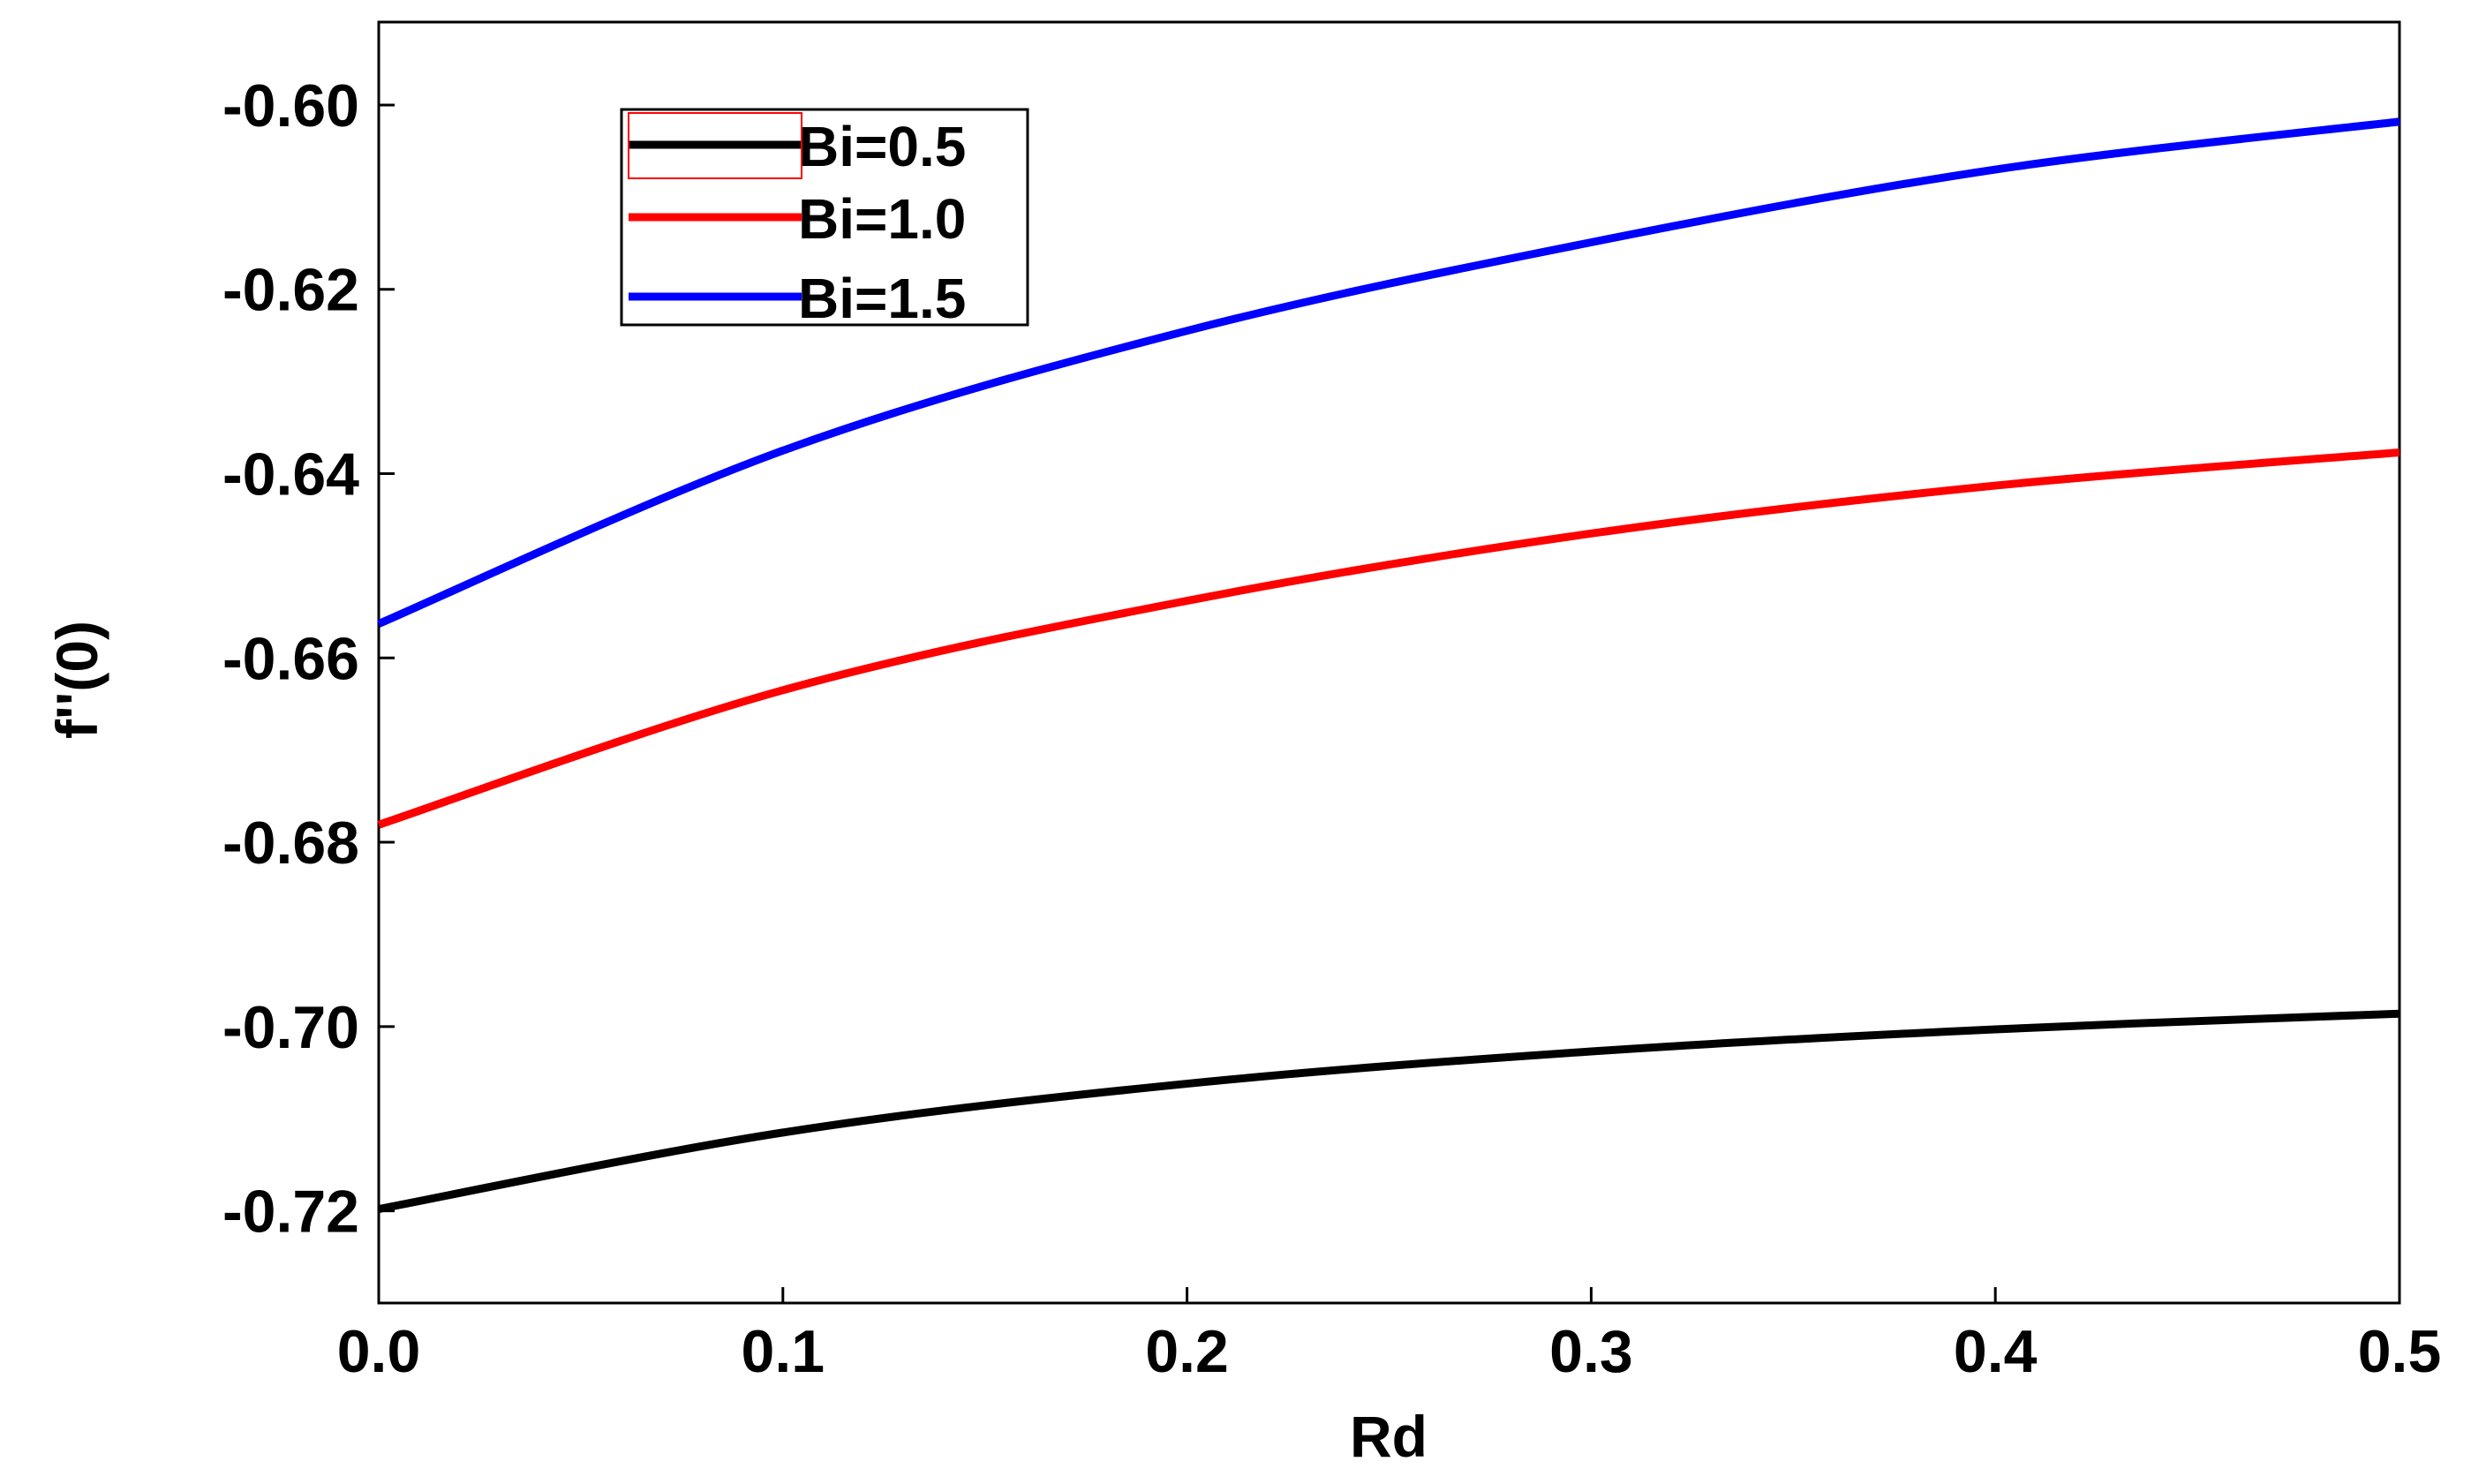 This screenshot has height=1484, width=2471. I want to click on legend-label: Bi=1.5, so click(882, 298).